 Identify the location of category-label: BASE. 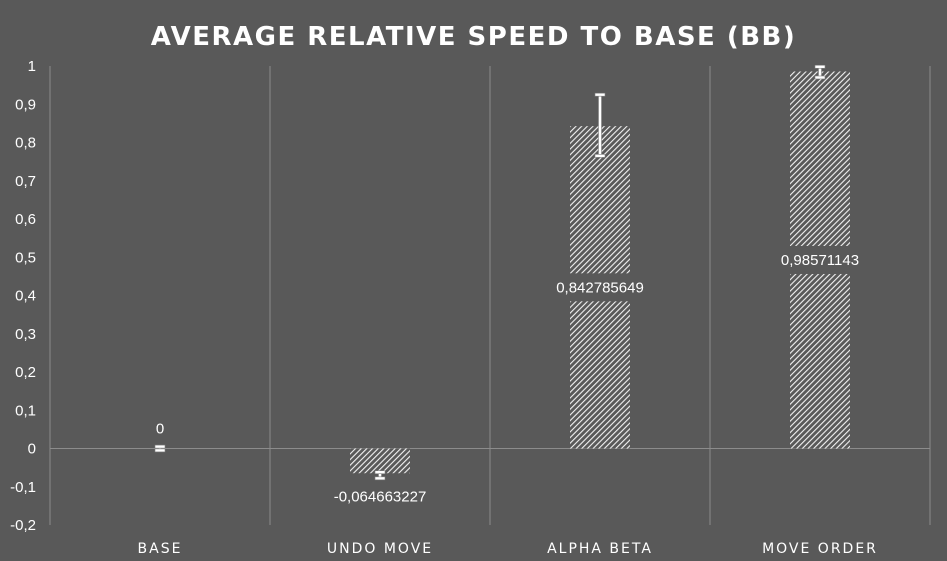
(160, 549).